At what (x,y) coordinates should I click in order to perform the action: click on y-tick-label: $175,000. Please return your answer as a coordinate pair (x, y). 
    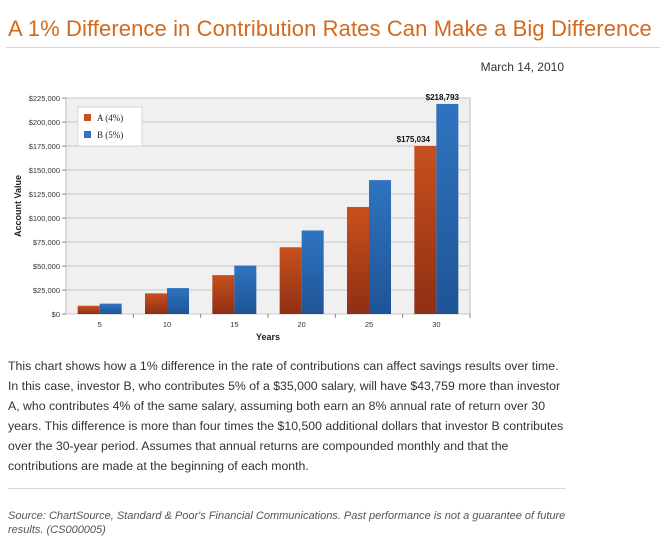
    Looking at the image, I should click on (44, 146).